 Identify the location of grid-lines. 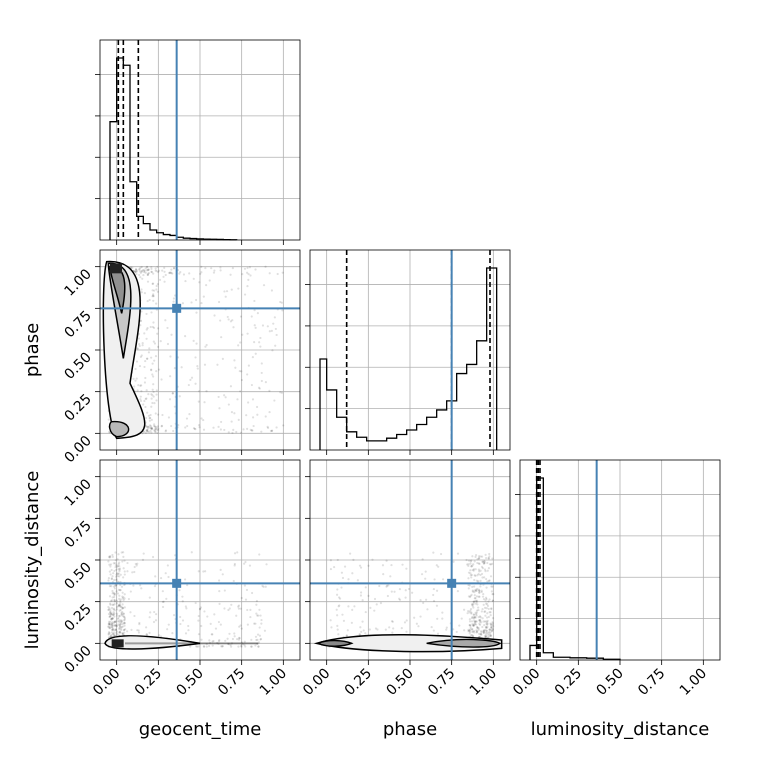
(200, 560).